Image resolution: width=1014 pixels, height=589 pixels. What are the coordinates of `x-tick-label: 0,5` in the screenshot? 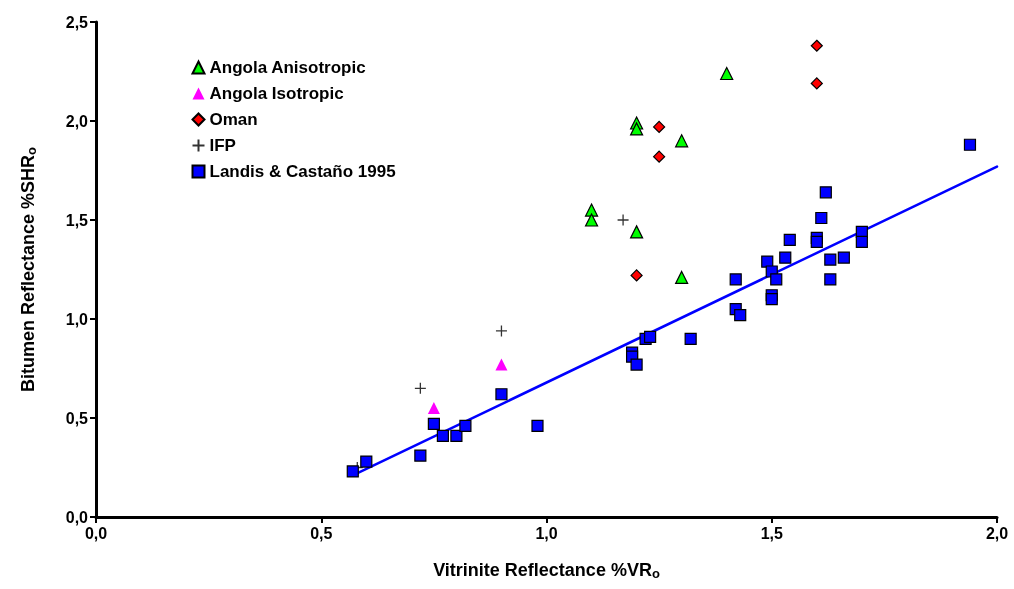 It's located at (321, 533).